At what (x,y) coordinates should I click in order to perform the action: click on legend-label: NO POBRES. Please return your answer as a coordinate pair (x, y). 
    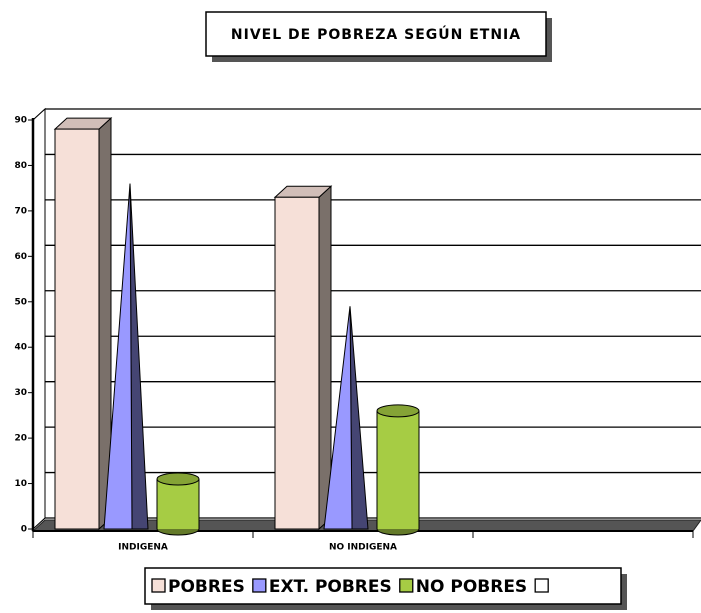
    Looking at the image, I should click on (471, 587).